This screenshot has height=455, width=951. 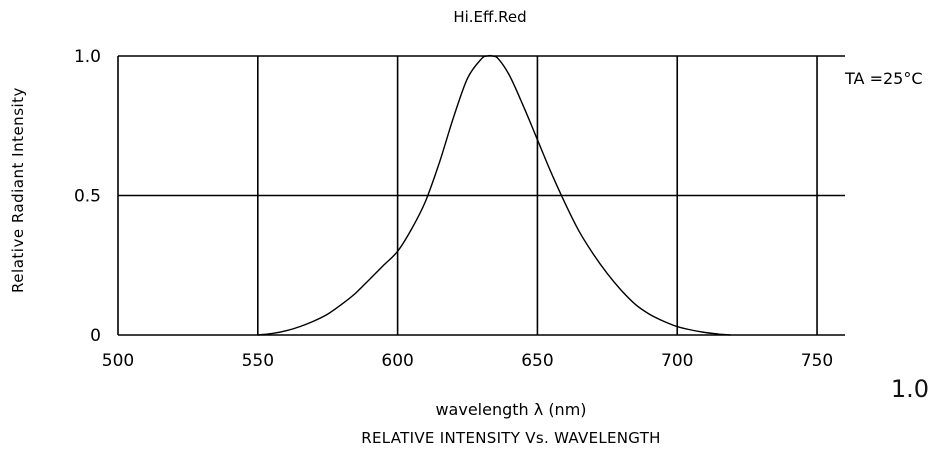 I want to click on x-tick-label: 500, so click(x=118, y=361).